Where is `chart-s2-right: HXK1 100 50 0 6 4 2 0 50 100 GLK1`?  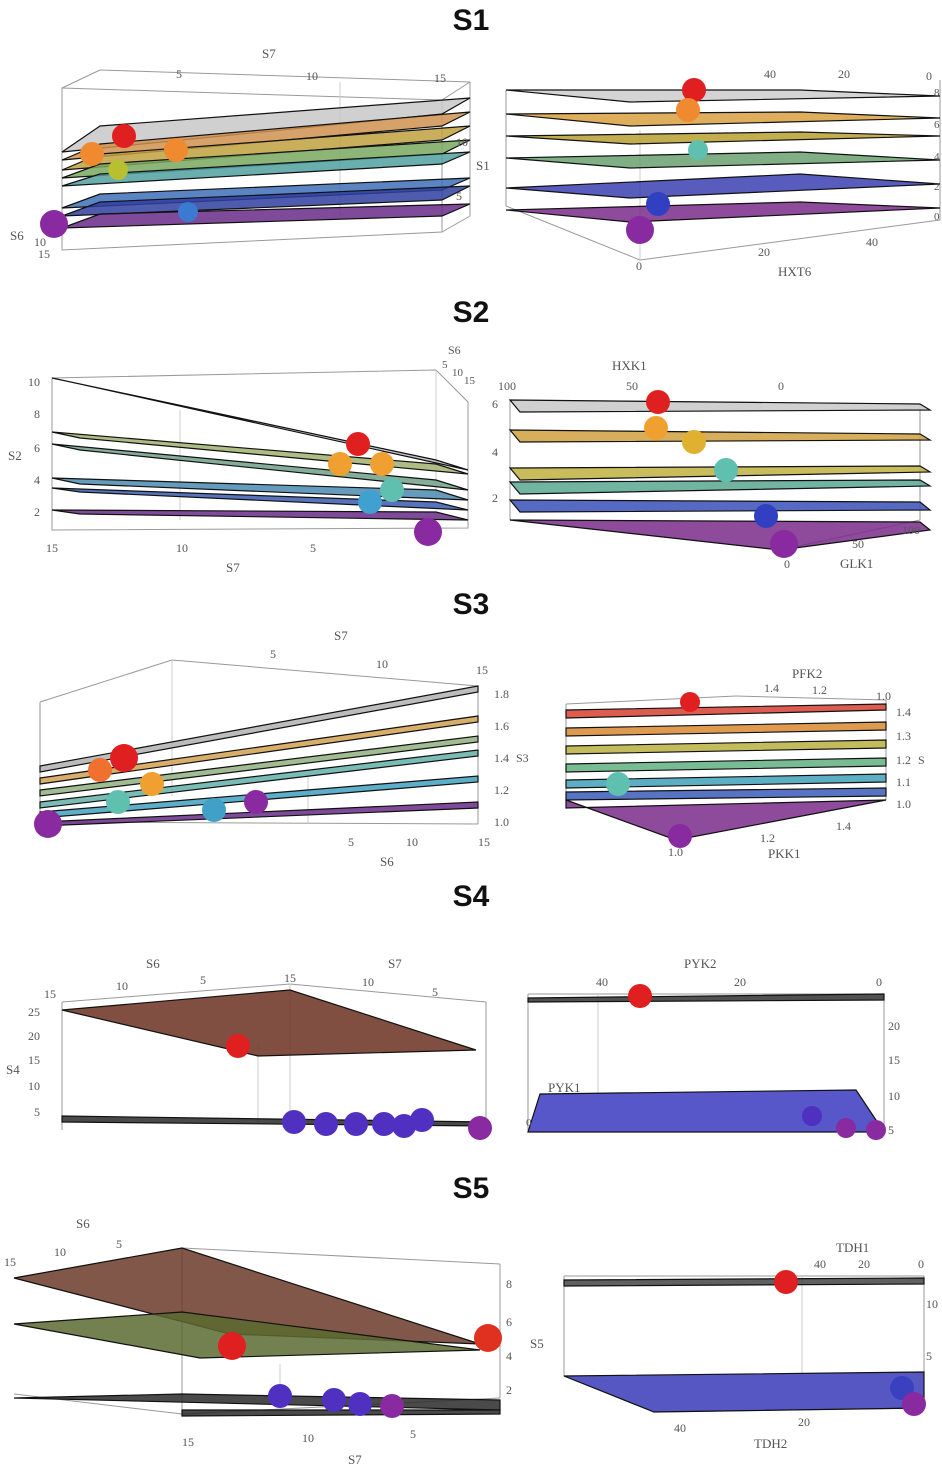 chart-s2-right: HXK1 100 50 0 6 4 2 0 50 100 GLK1 is located at coordinates (712, 464).